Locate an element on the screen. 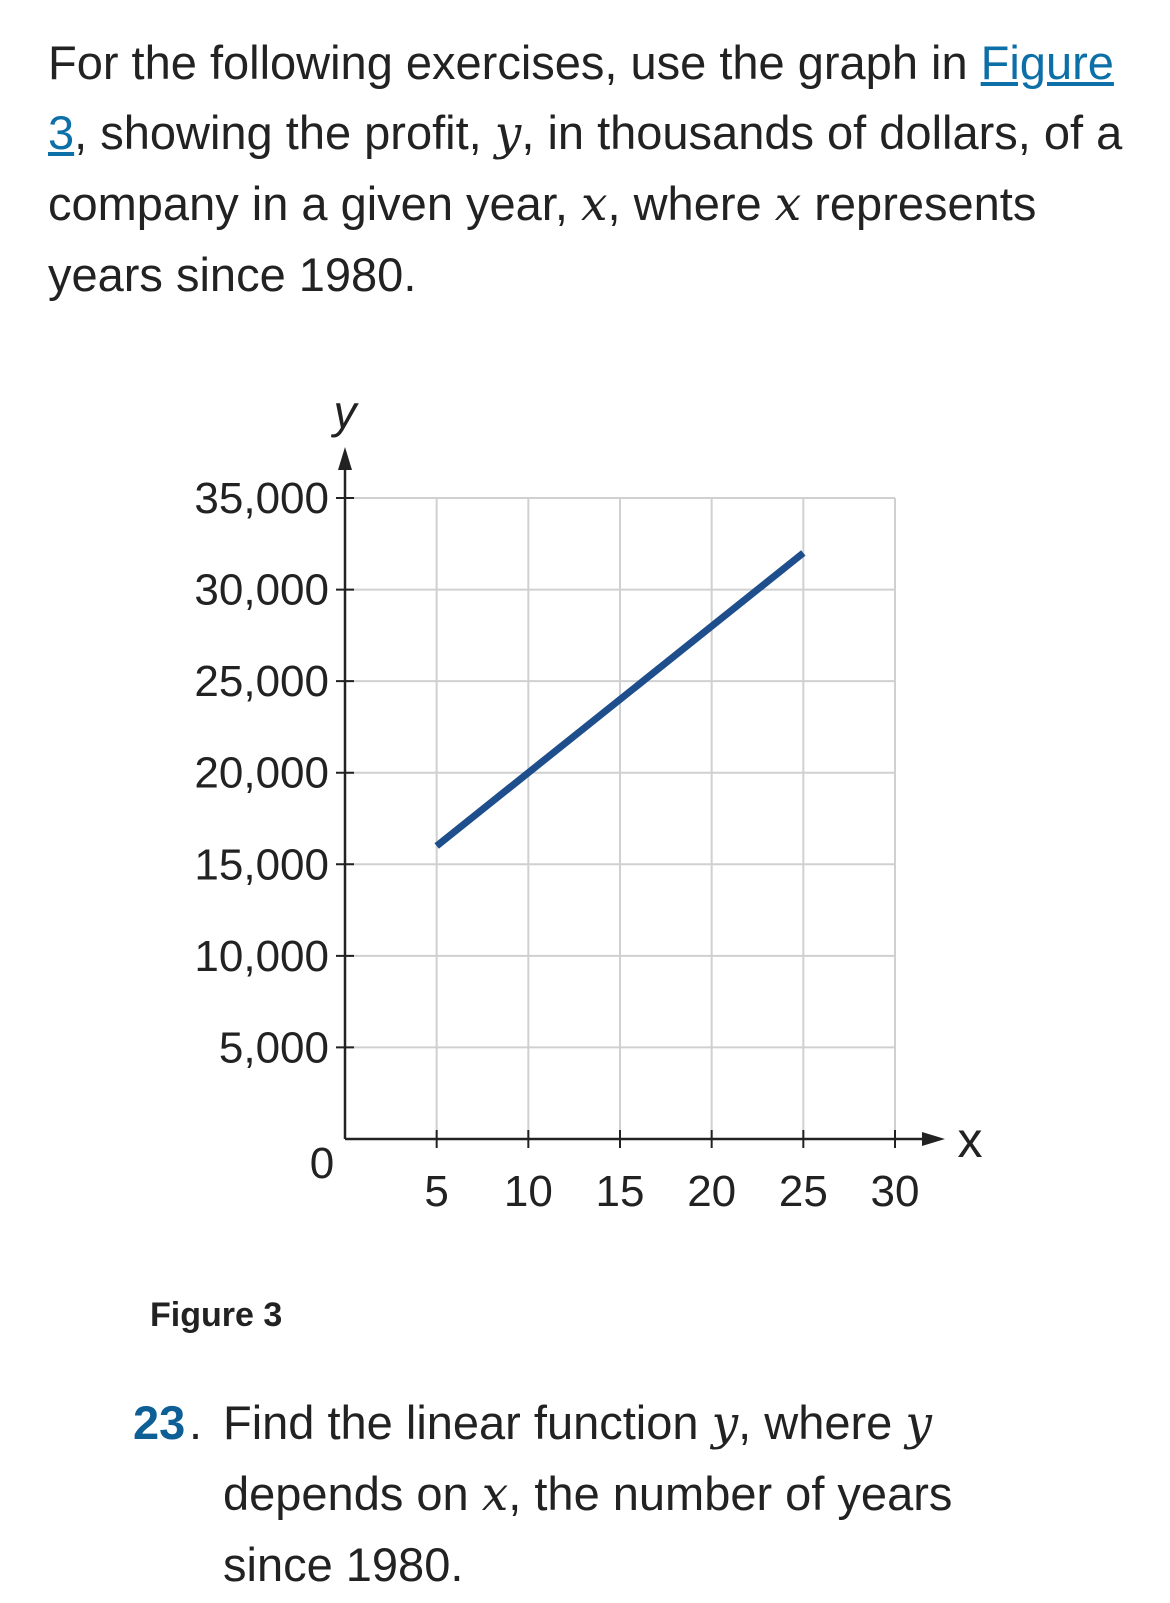  y-axis-label: y is located at coordinates (345, 412).